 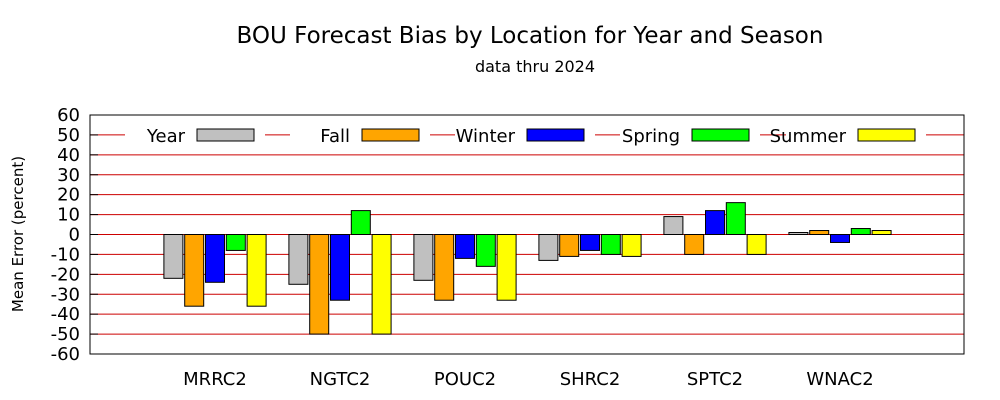 I want to click on y-tick-label: -30, so click(x=65, y=294).